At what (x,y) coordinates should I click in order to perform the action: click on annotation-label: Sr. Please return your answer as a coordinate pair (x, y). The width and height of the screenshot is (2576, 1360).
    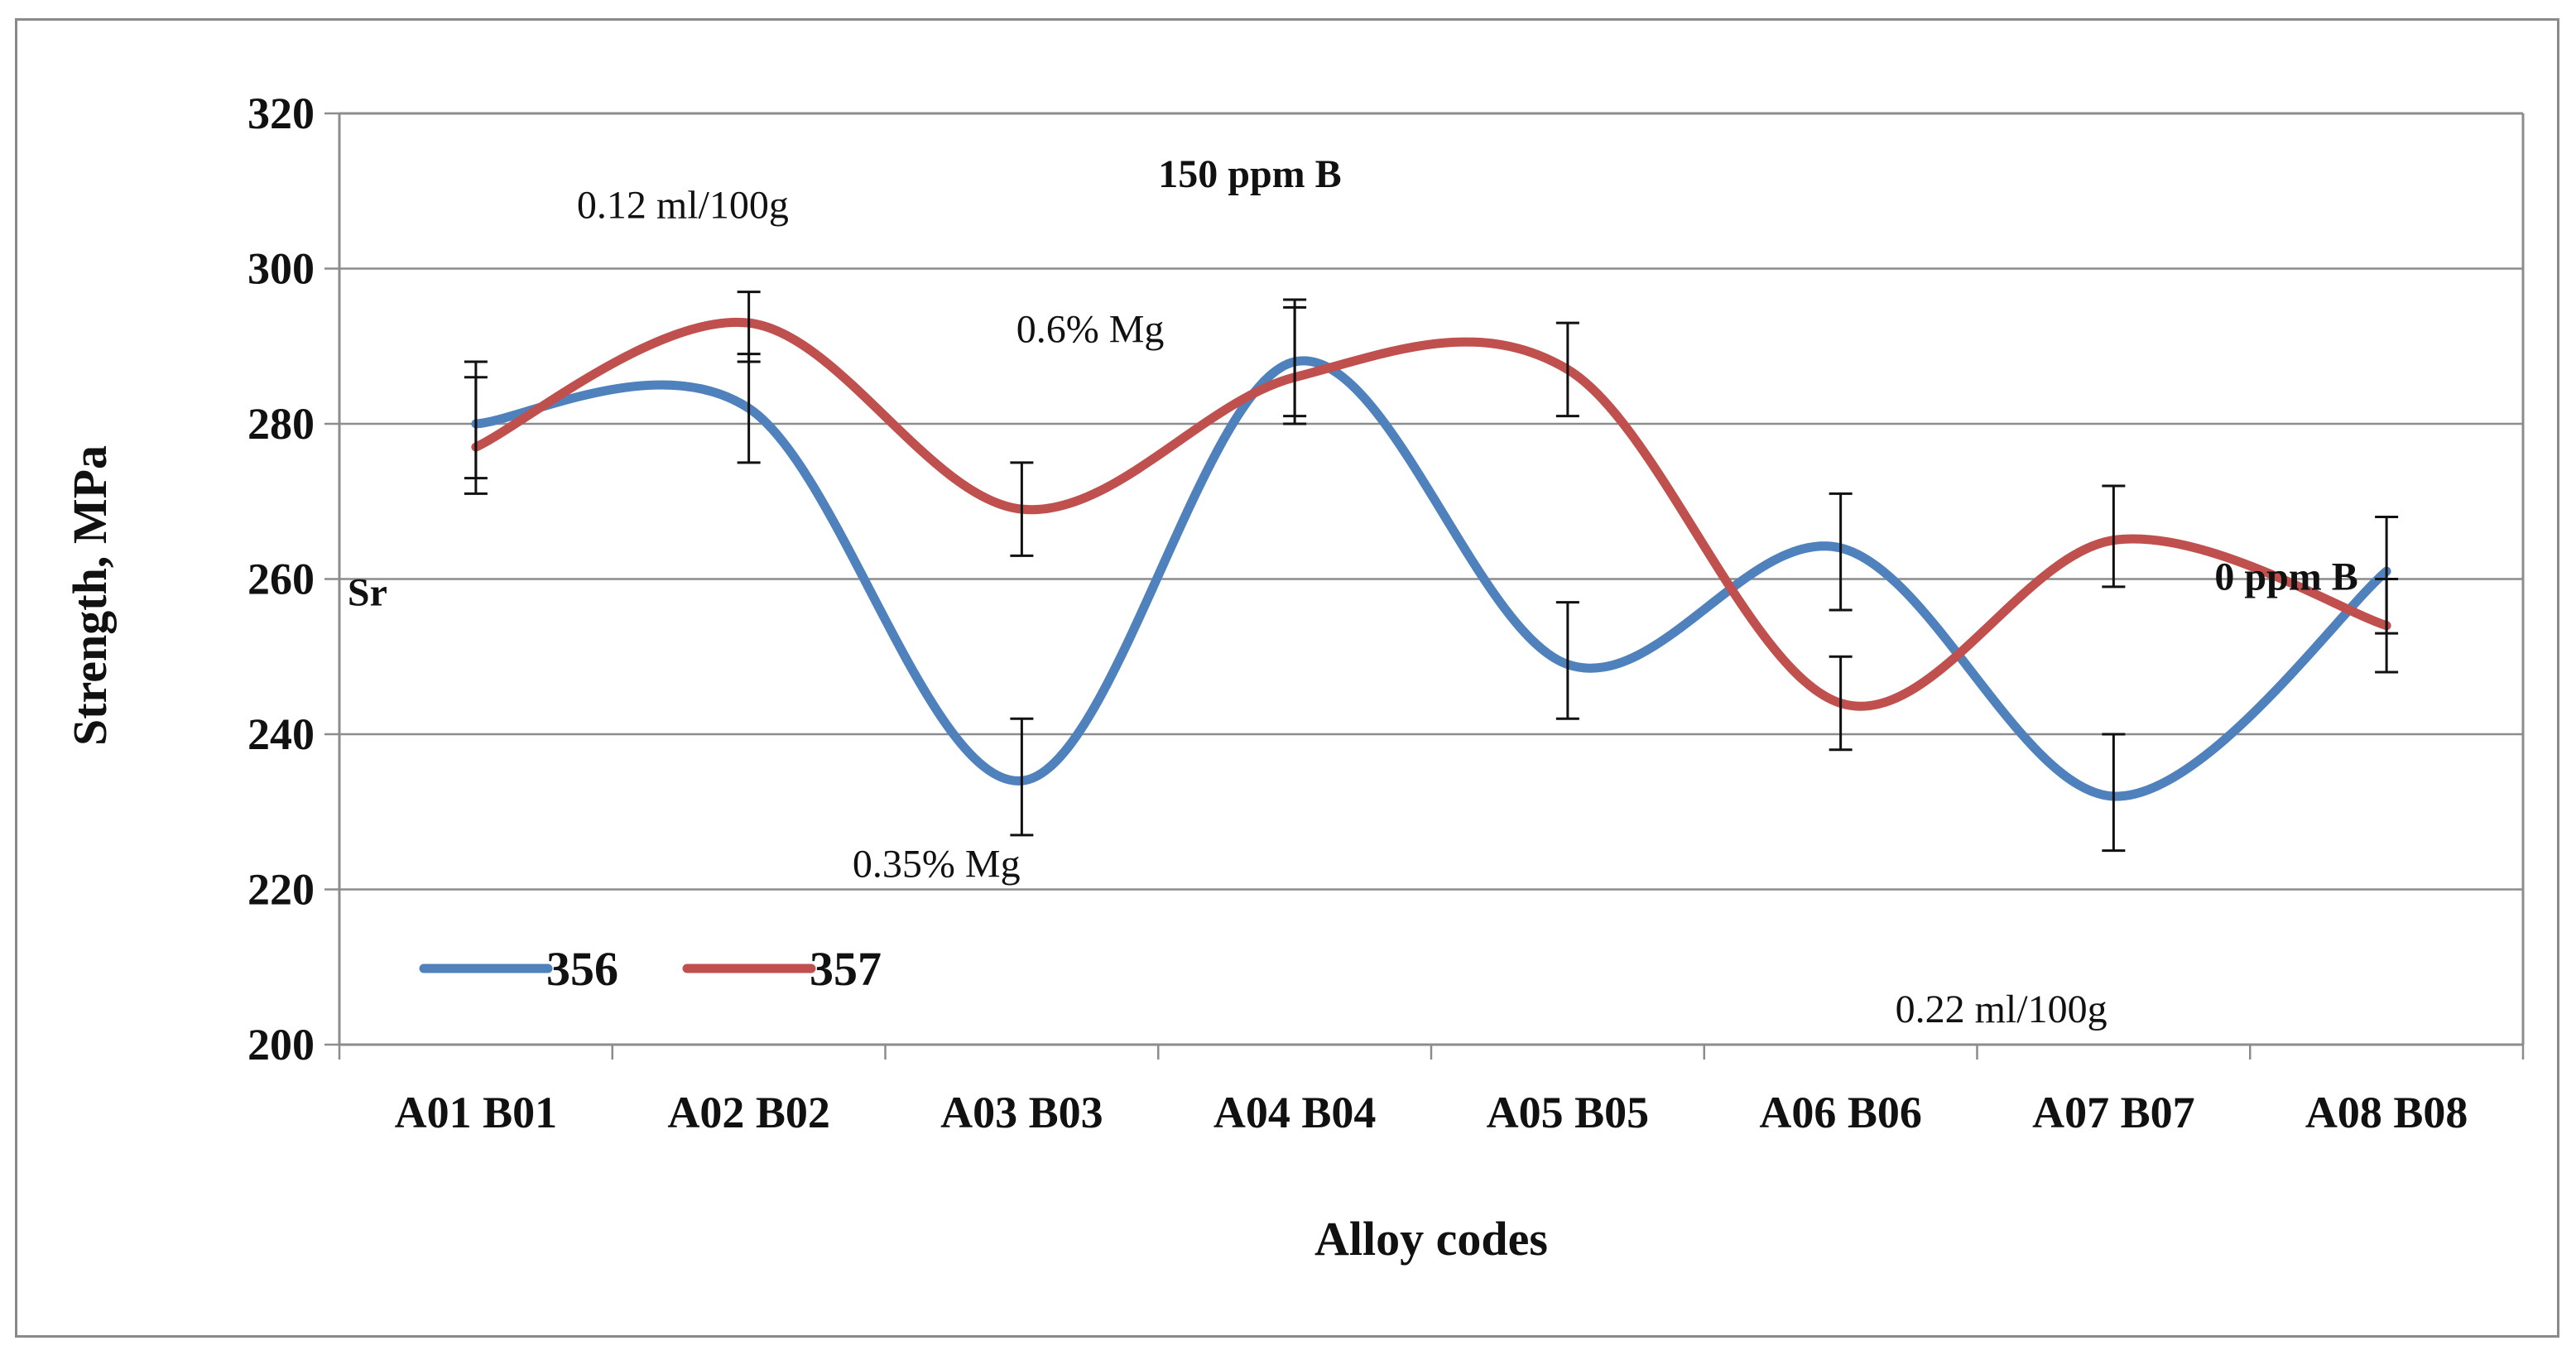
    Looking at the image, I should click on (367, 592).